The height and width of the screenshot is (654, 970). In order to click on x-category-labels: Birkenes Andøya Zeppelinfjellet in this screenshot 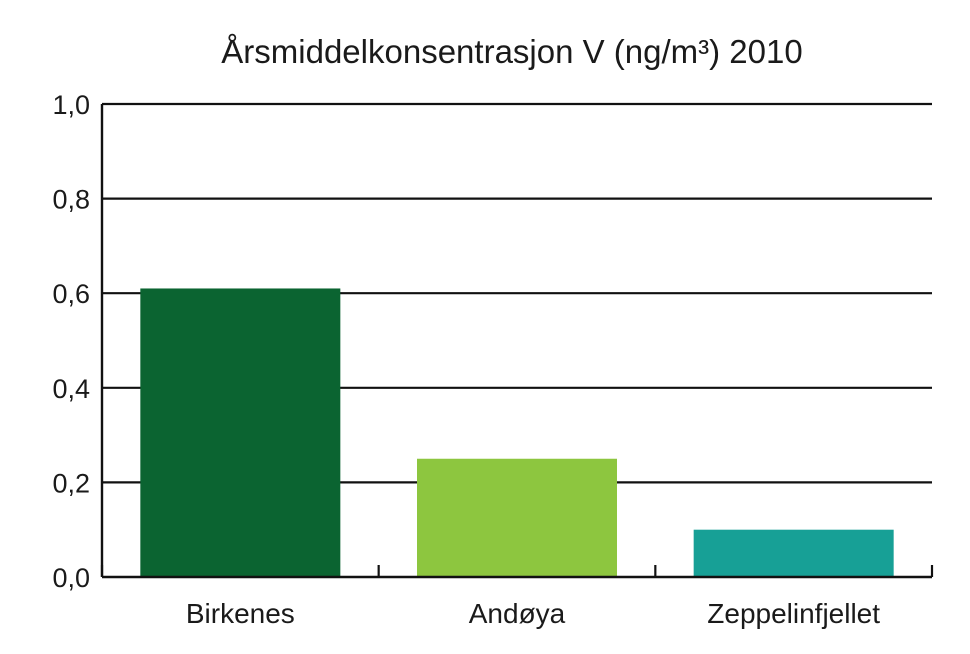, I will do `click(533, 613)`.